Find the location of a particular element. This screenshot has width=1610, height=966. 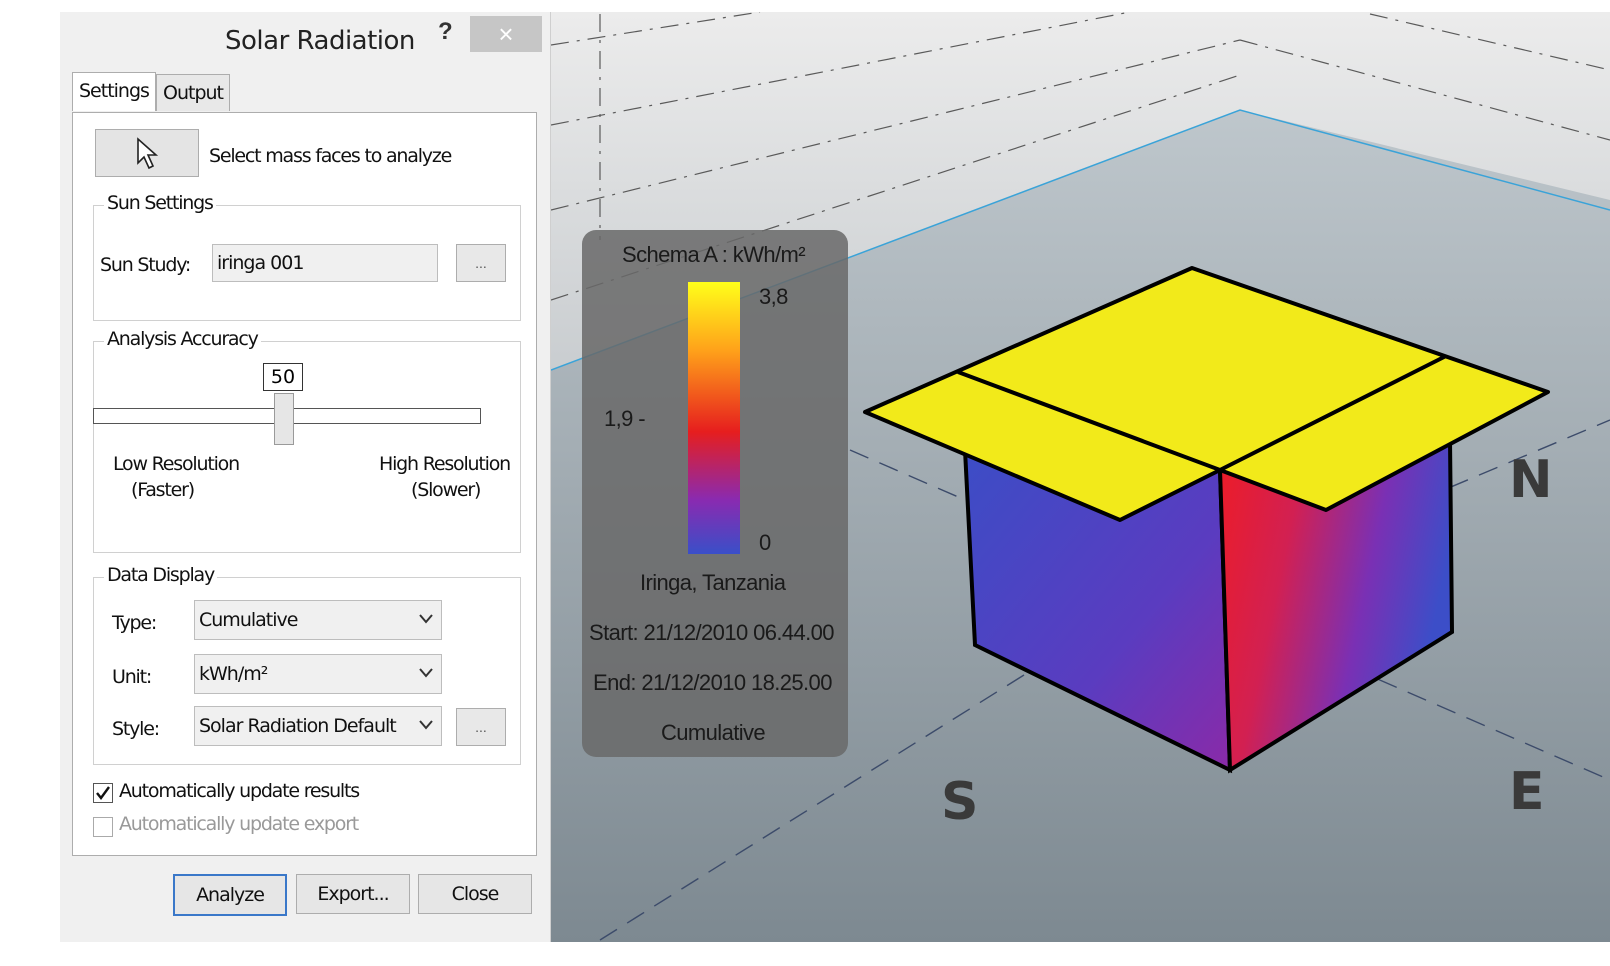

type-label: Type: is located at coordinates (134, 623).